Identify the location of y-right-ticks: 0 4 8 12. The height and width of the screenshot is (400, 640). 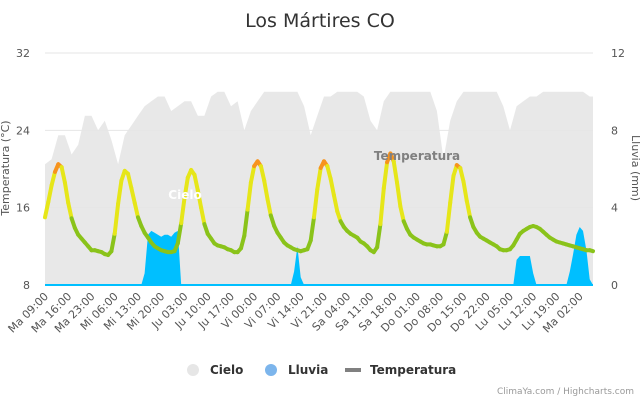
(618, 169).